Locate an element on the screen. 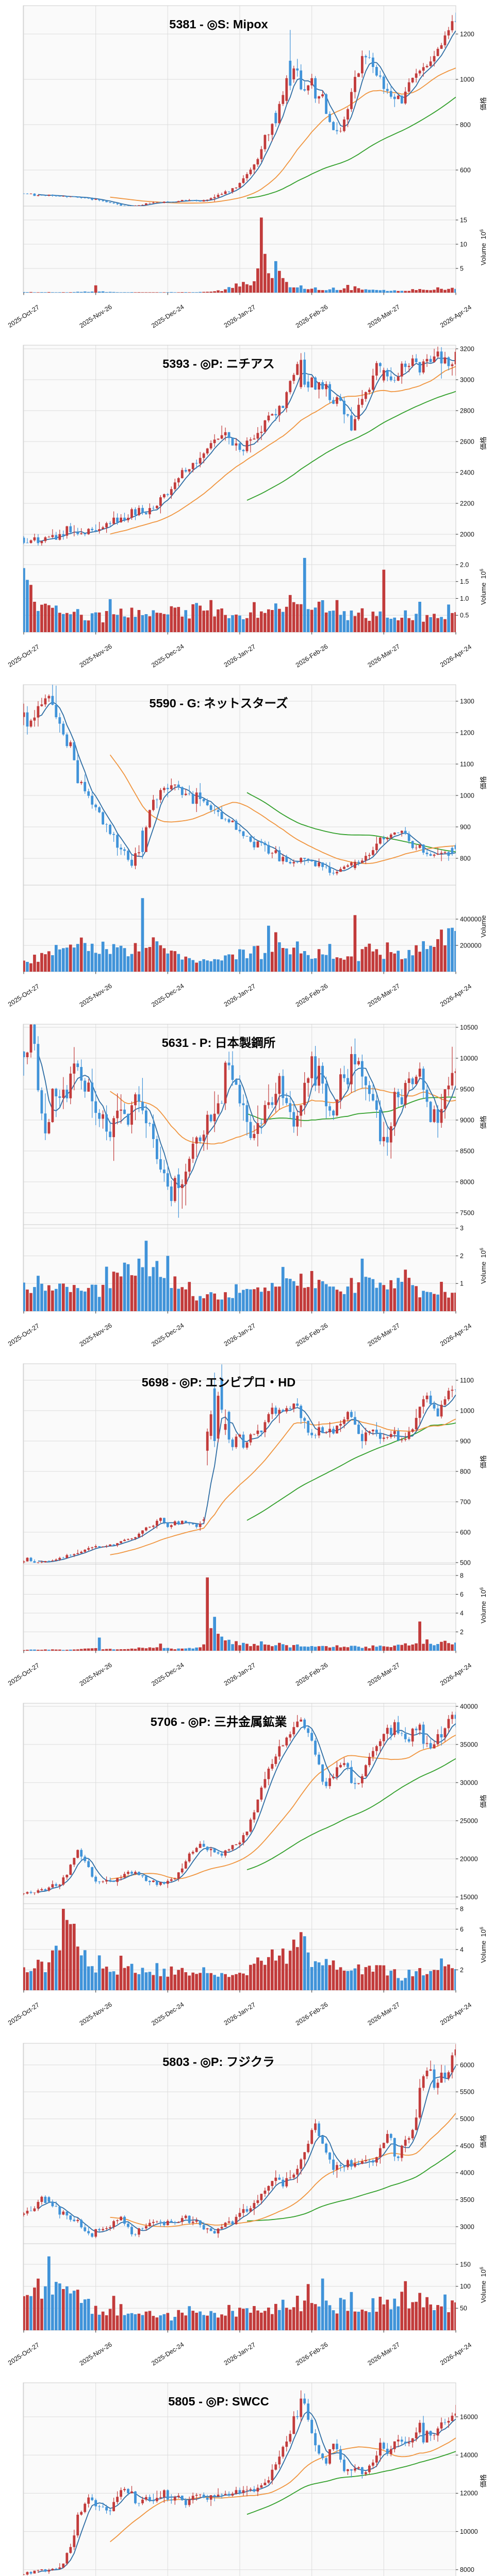 Image resolution: width=495 pixels, height=2576 pixels. svg-text: 5590 - G: ネットスターズ is located at coordinates (219, 703).